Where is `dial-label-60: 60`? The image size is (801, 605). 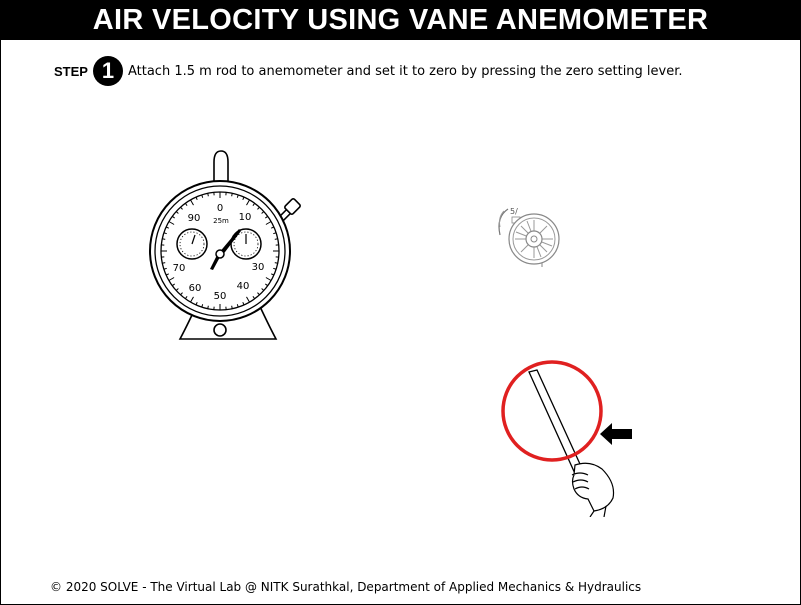
dial-label-60: 60 is located at coordinates (195, 288).